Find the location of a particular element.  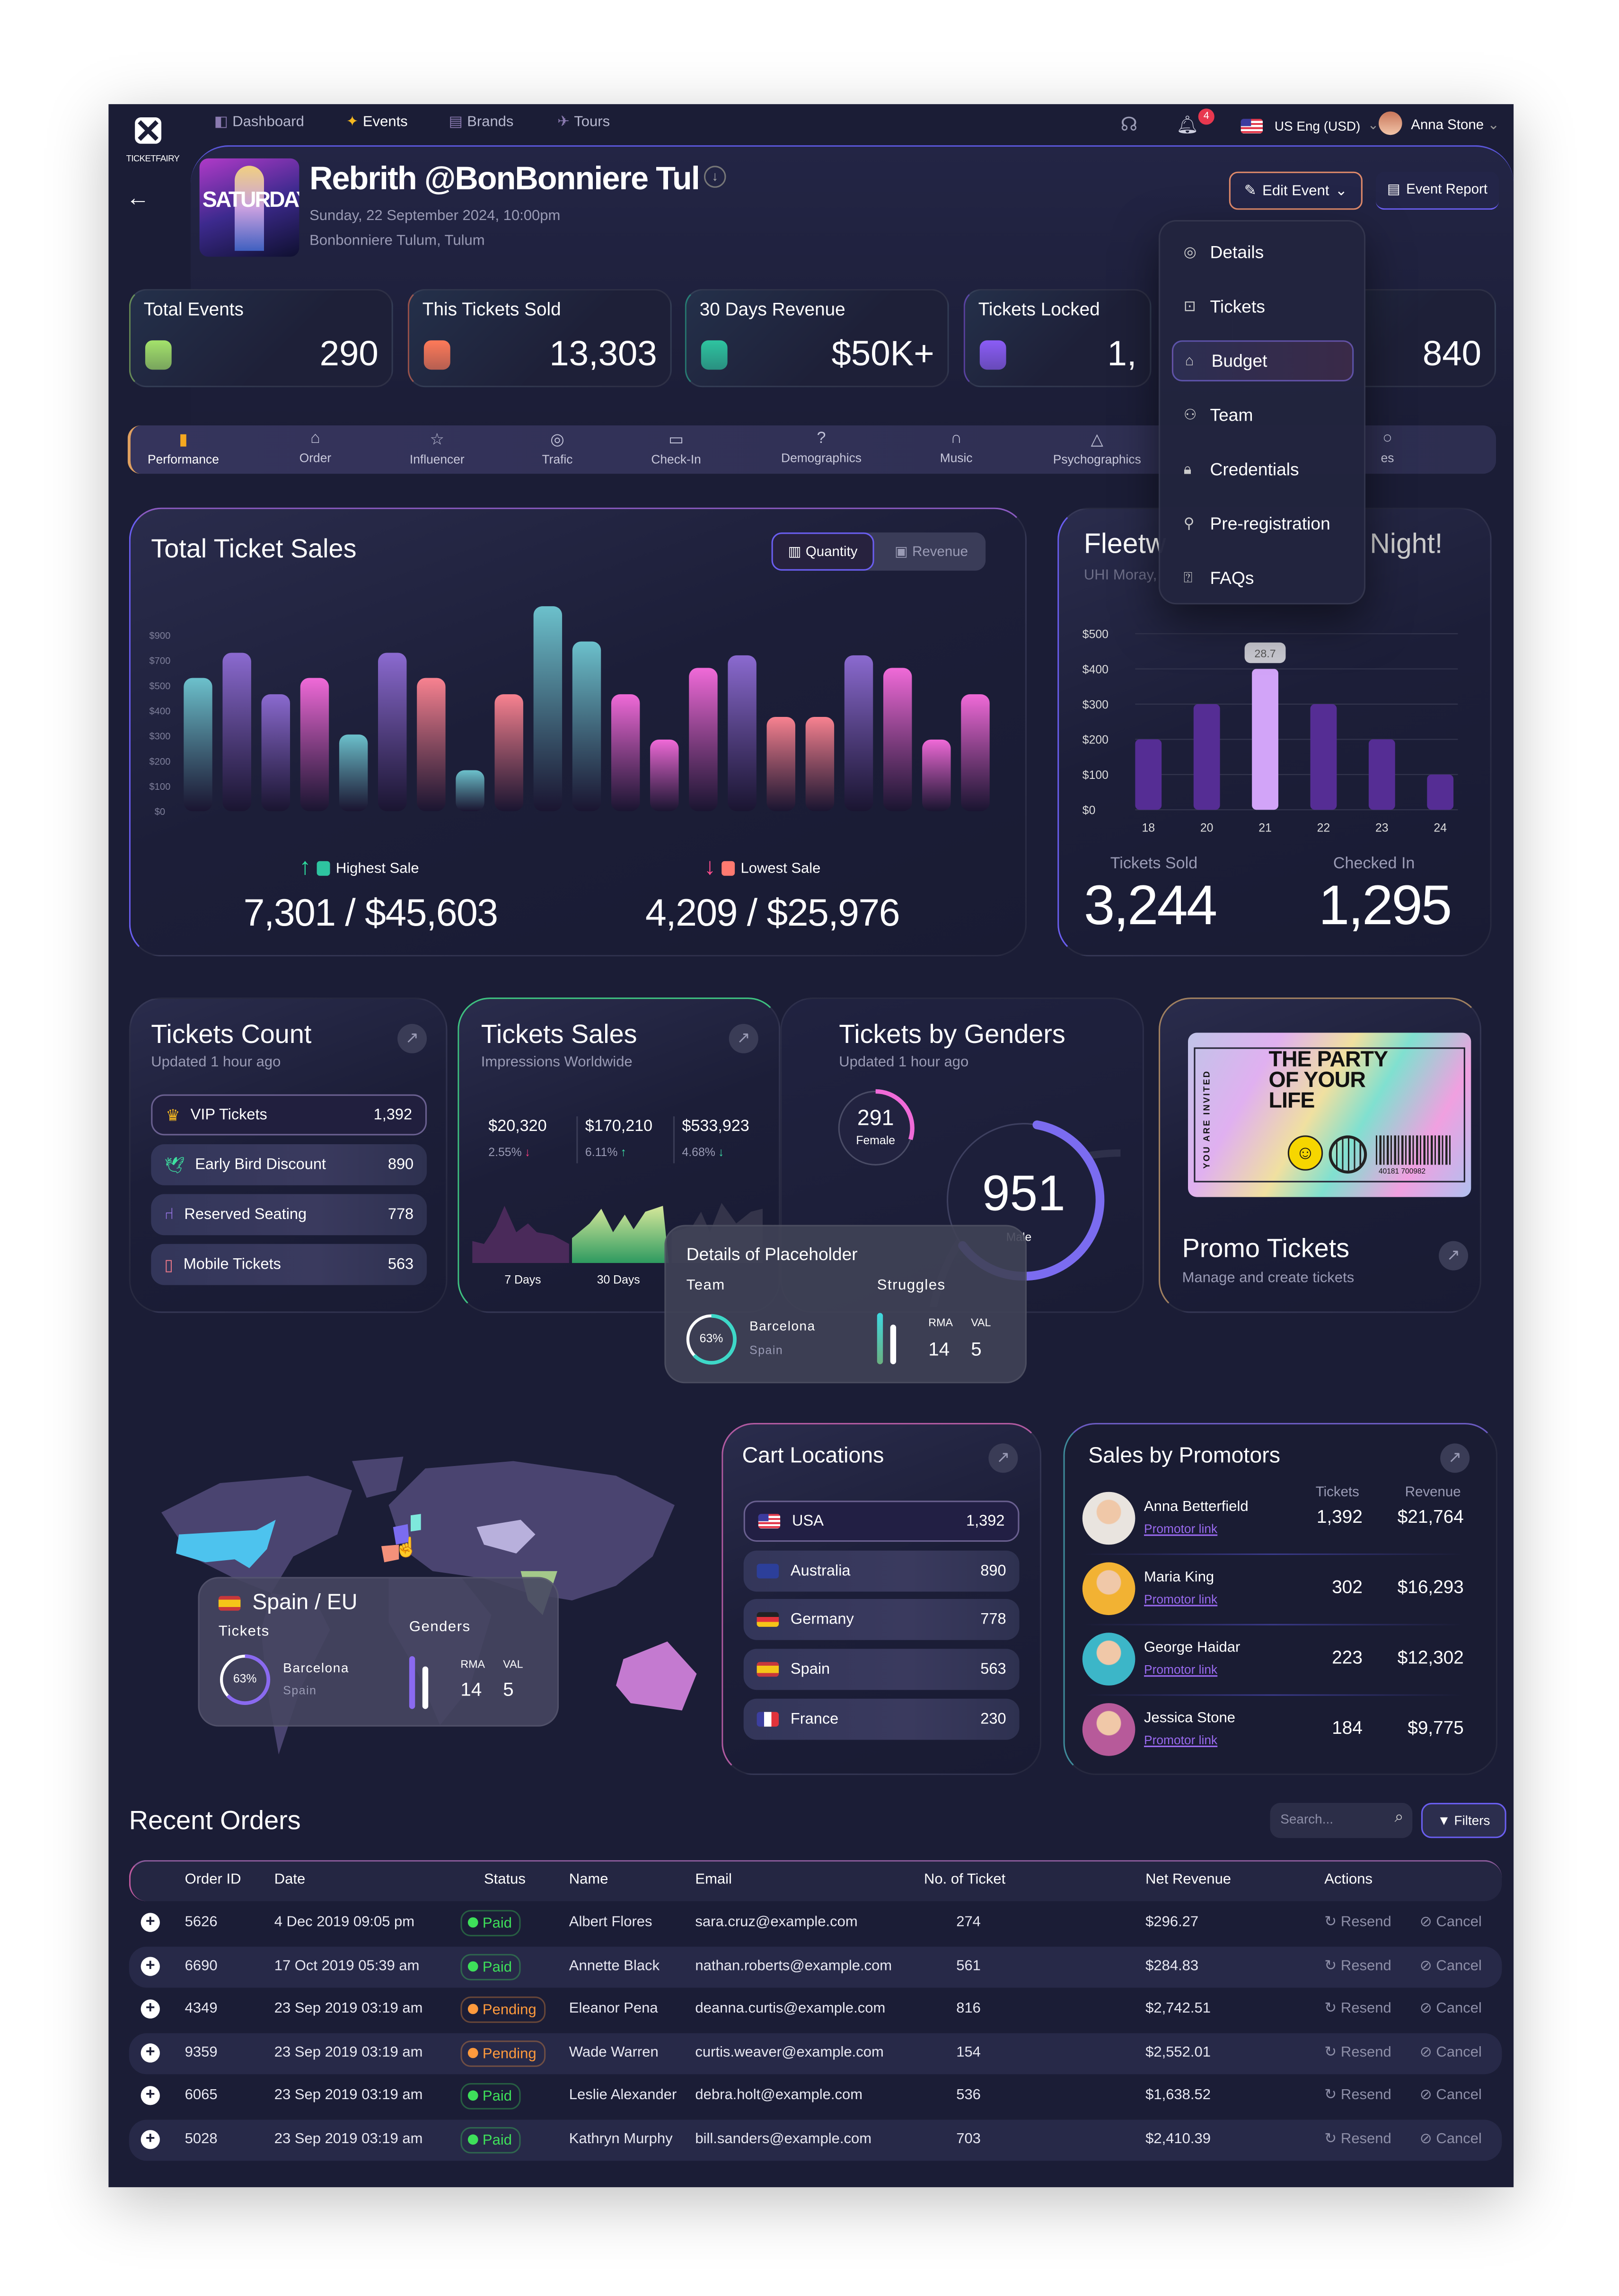

map-region-spain is located at coordinates (390, 1554).